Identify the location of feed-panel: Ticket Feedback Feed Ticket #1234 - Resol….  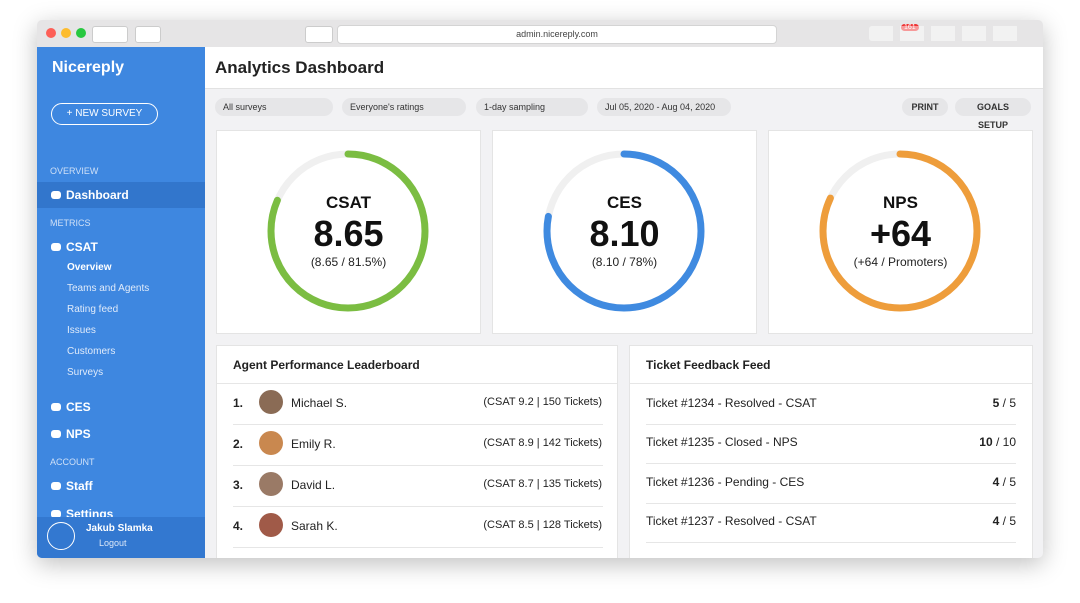
(831, 451).